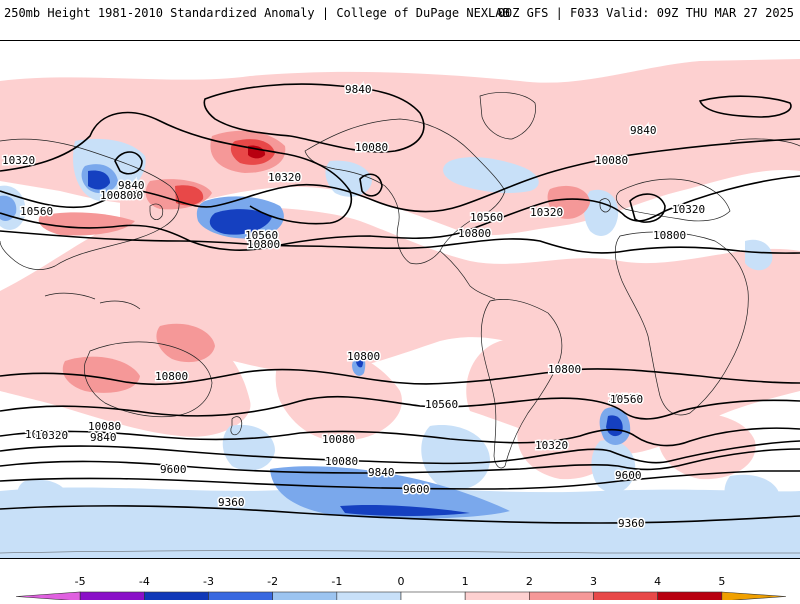 This screenshot has height=604, width=800. What do you see at coordinates (529, 581) in the screenshot?
I see `colorbar-tick-label: 2` at bounding box center [529, 581].